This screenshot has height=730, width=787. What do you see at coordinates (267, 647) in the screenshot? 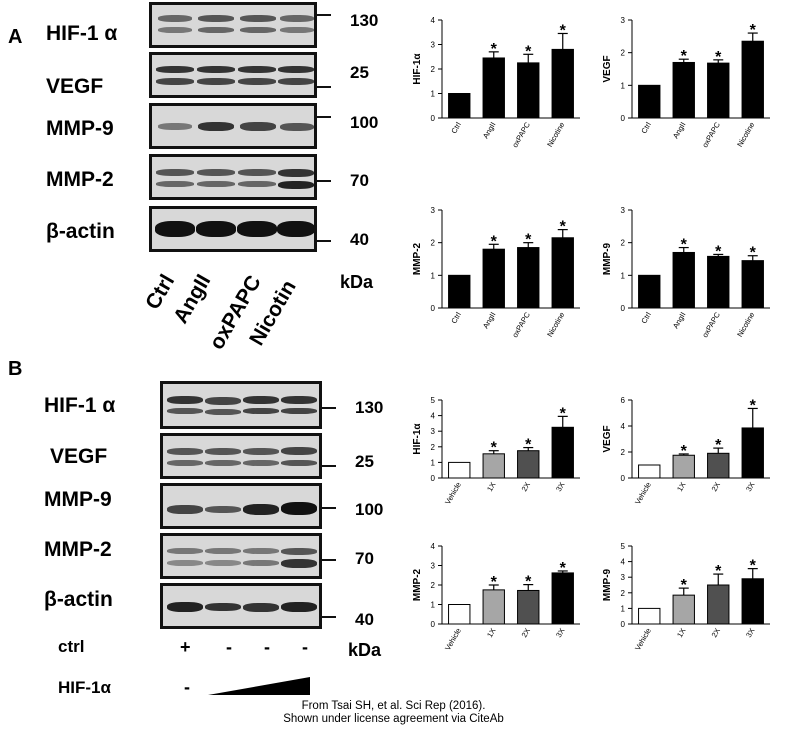
I see `panel-b-ctrl-sign-3: -` at bounding box center [267, 647].